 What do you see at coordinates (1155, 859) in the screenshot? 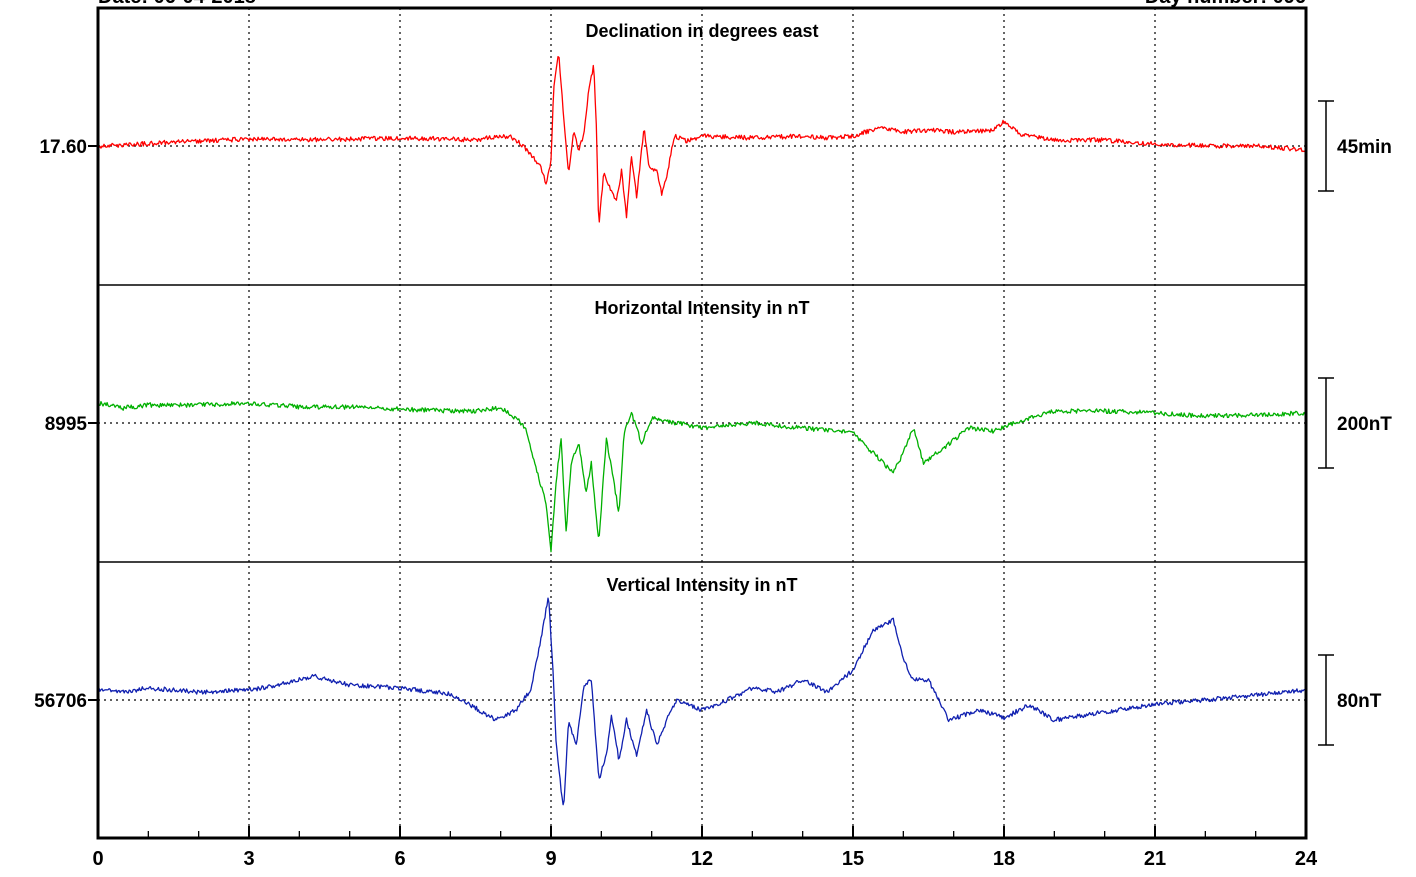
I see `x-tick-label-21: 21` at bounding box center [1155, 859].